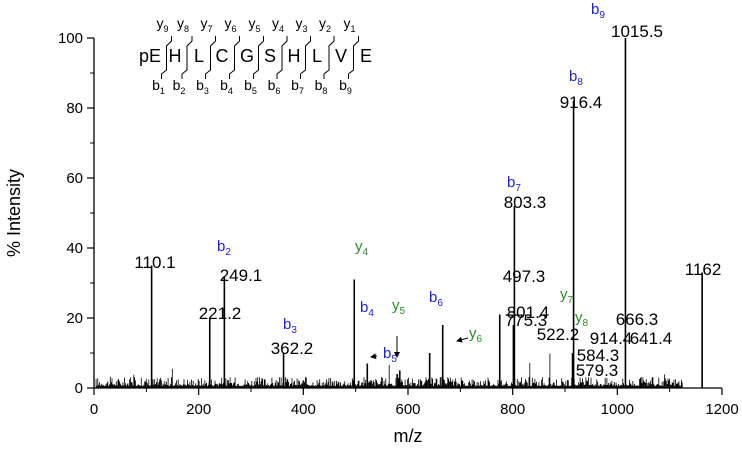 Image resolution: width=742 pixels, height=459 pixels. Describe the element at coordinates (526, 320) in the screenshot. I see `peak-label-775.3: 775.3` at that location.